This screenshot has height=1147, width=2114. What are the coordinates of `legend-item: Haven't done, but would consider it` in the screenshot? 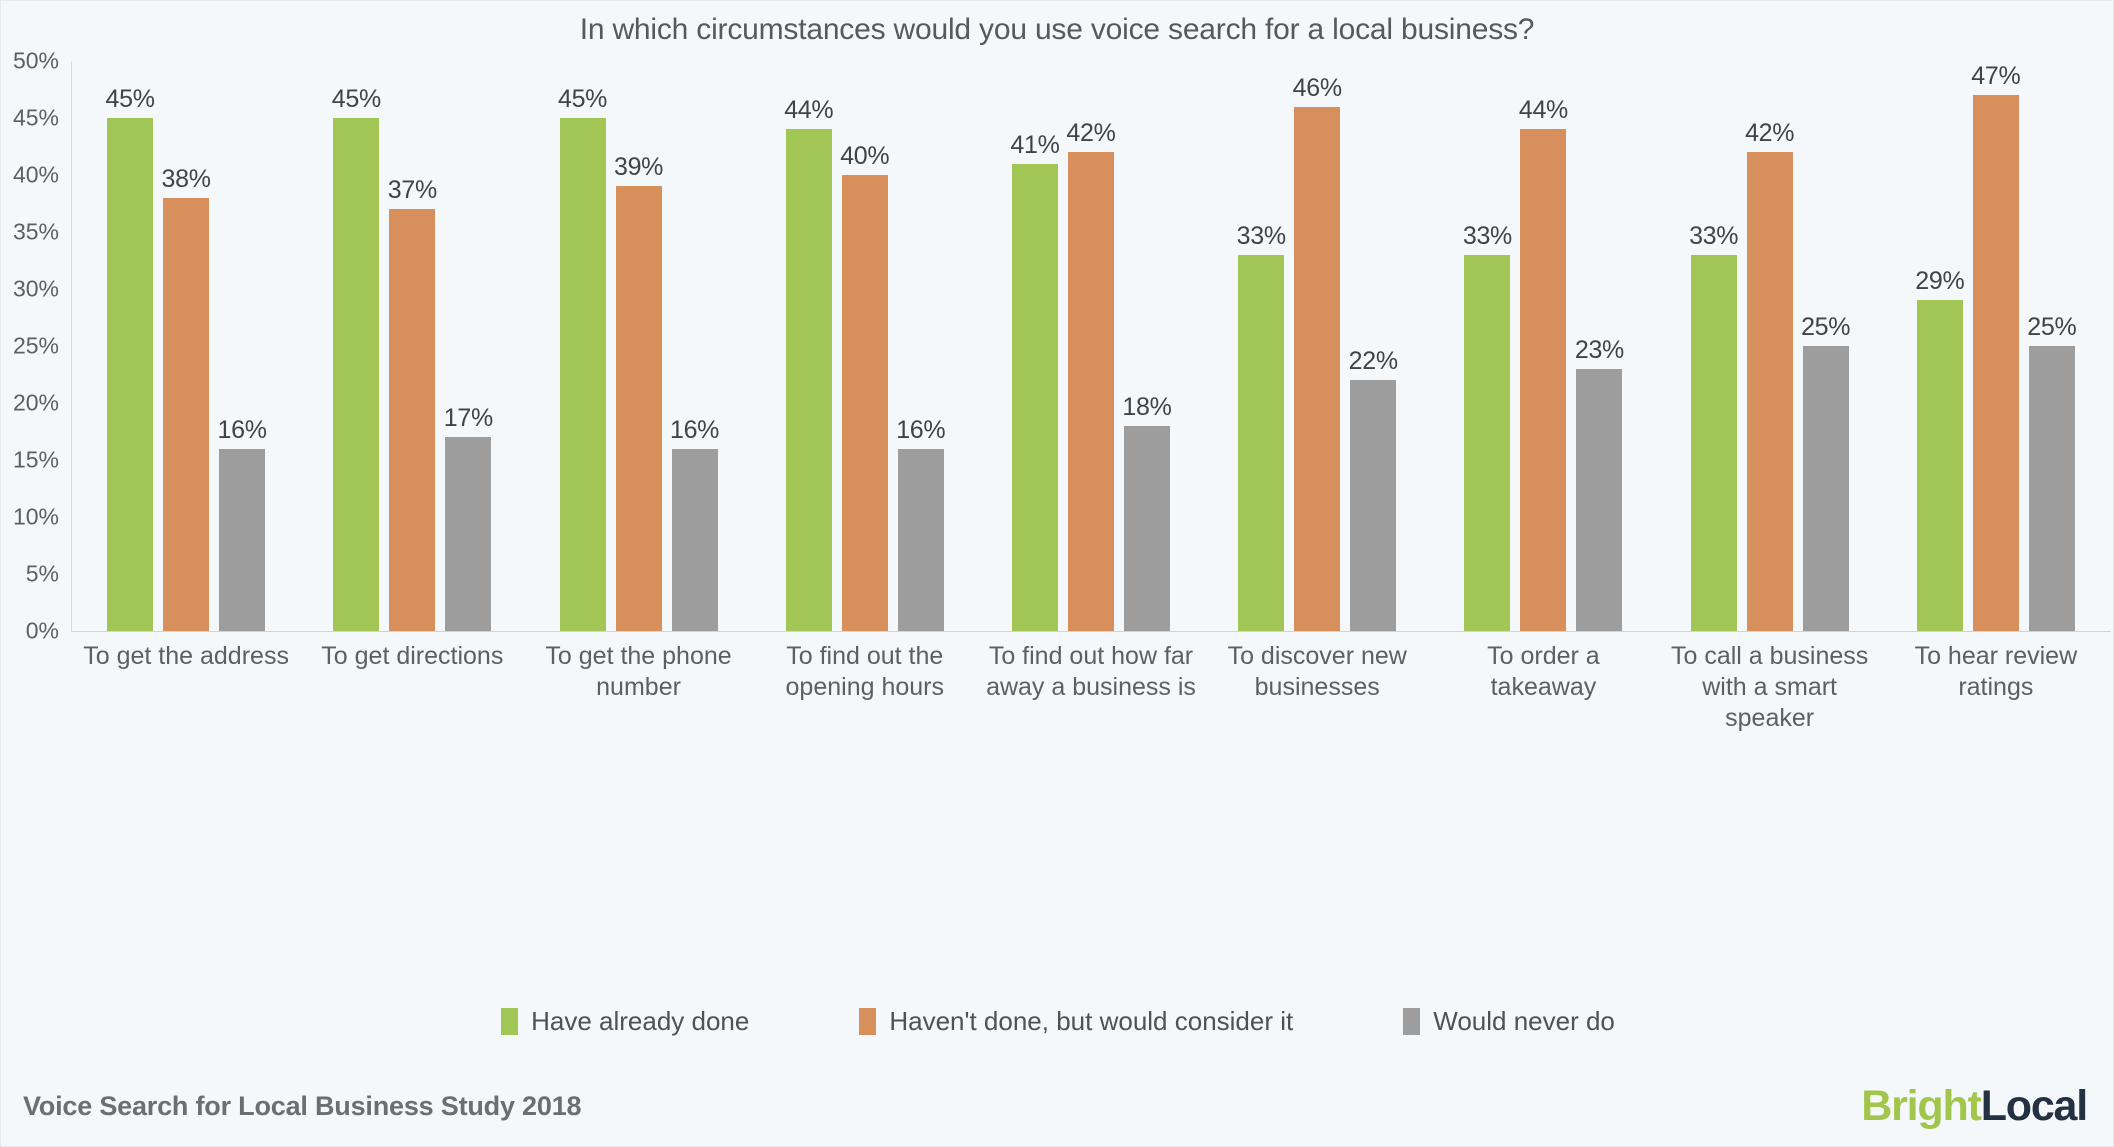 It's located at (1076, 1021).